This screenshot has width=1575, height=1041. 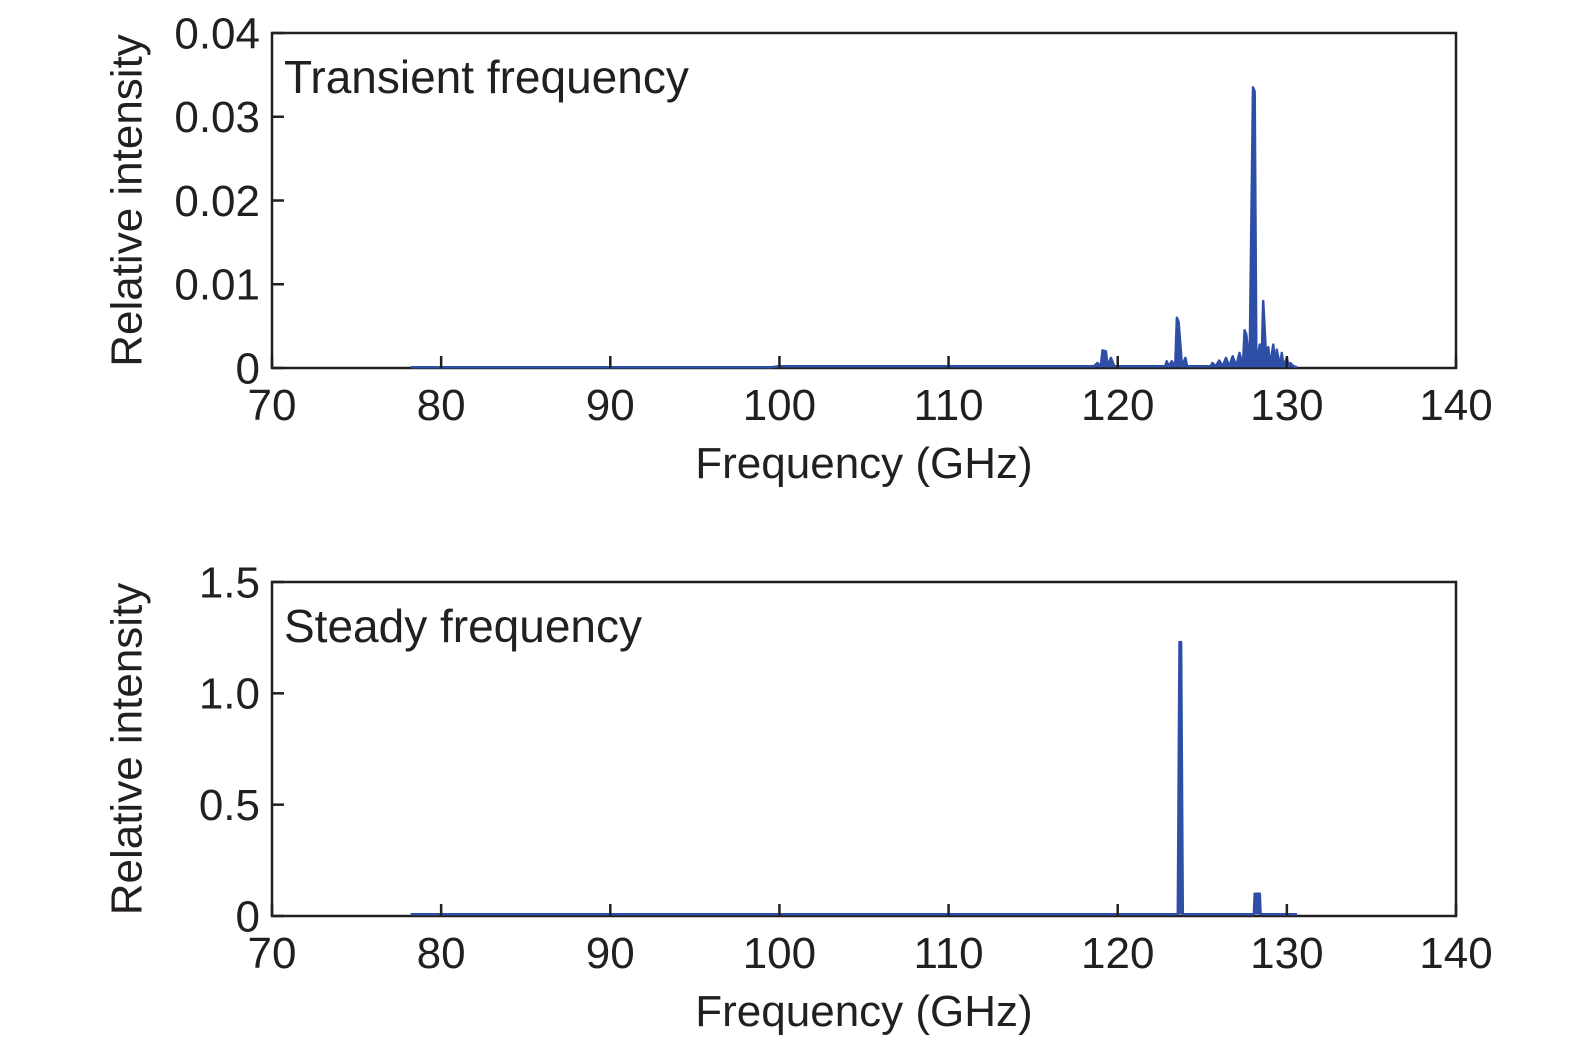 What do you see at coordinates (463, 626) in the screenshot?
I see `panel-annotation: Steady frequency` at bounding box center [463, 626].